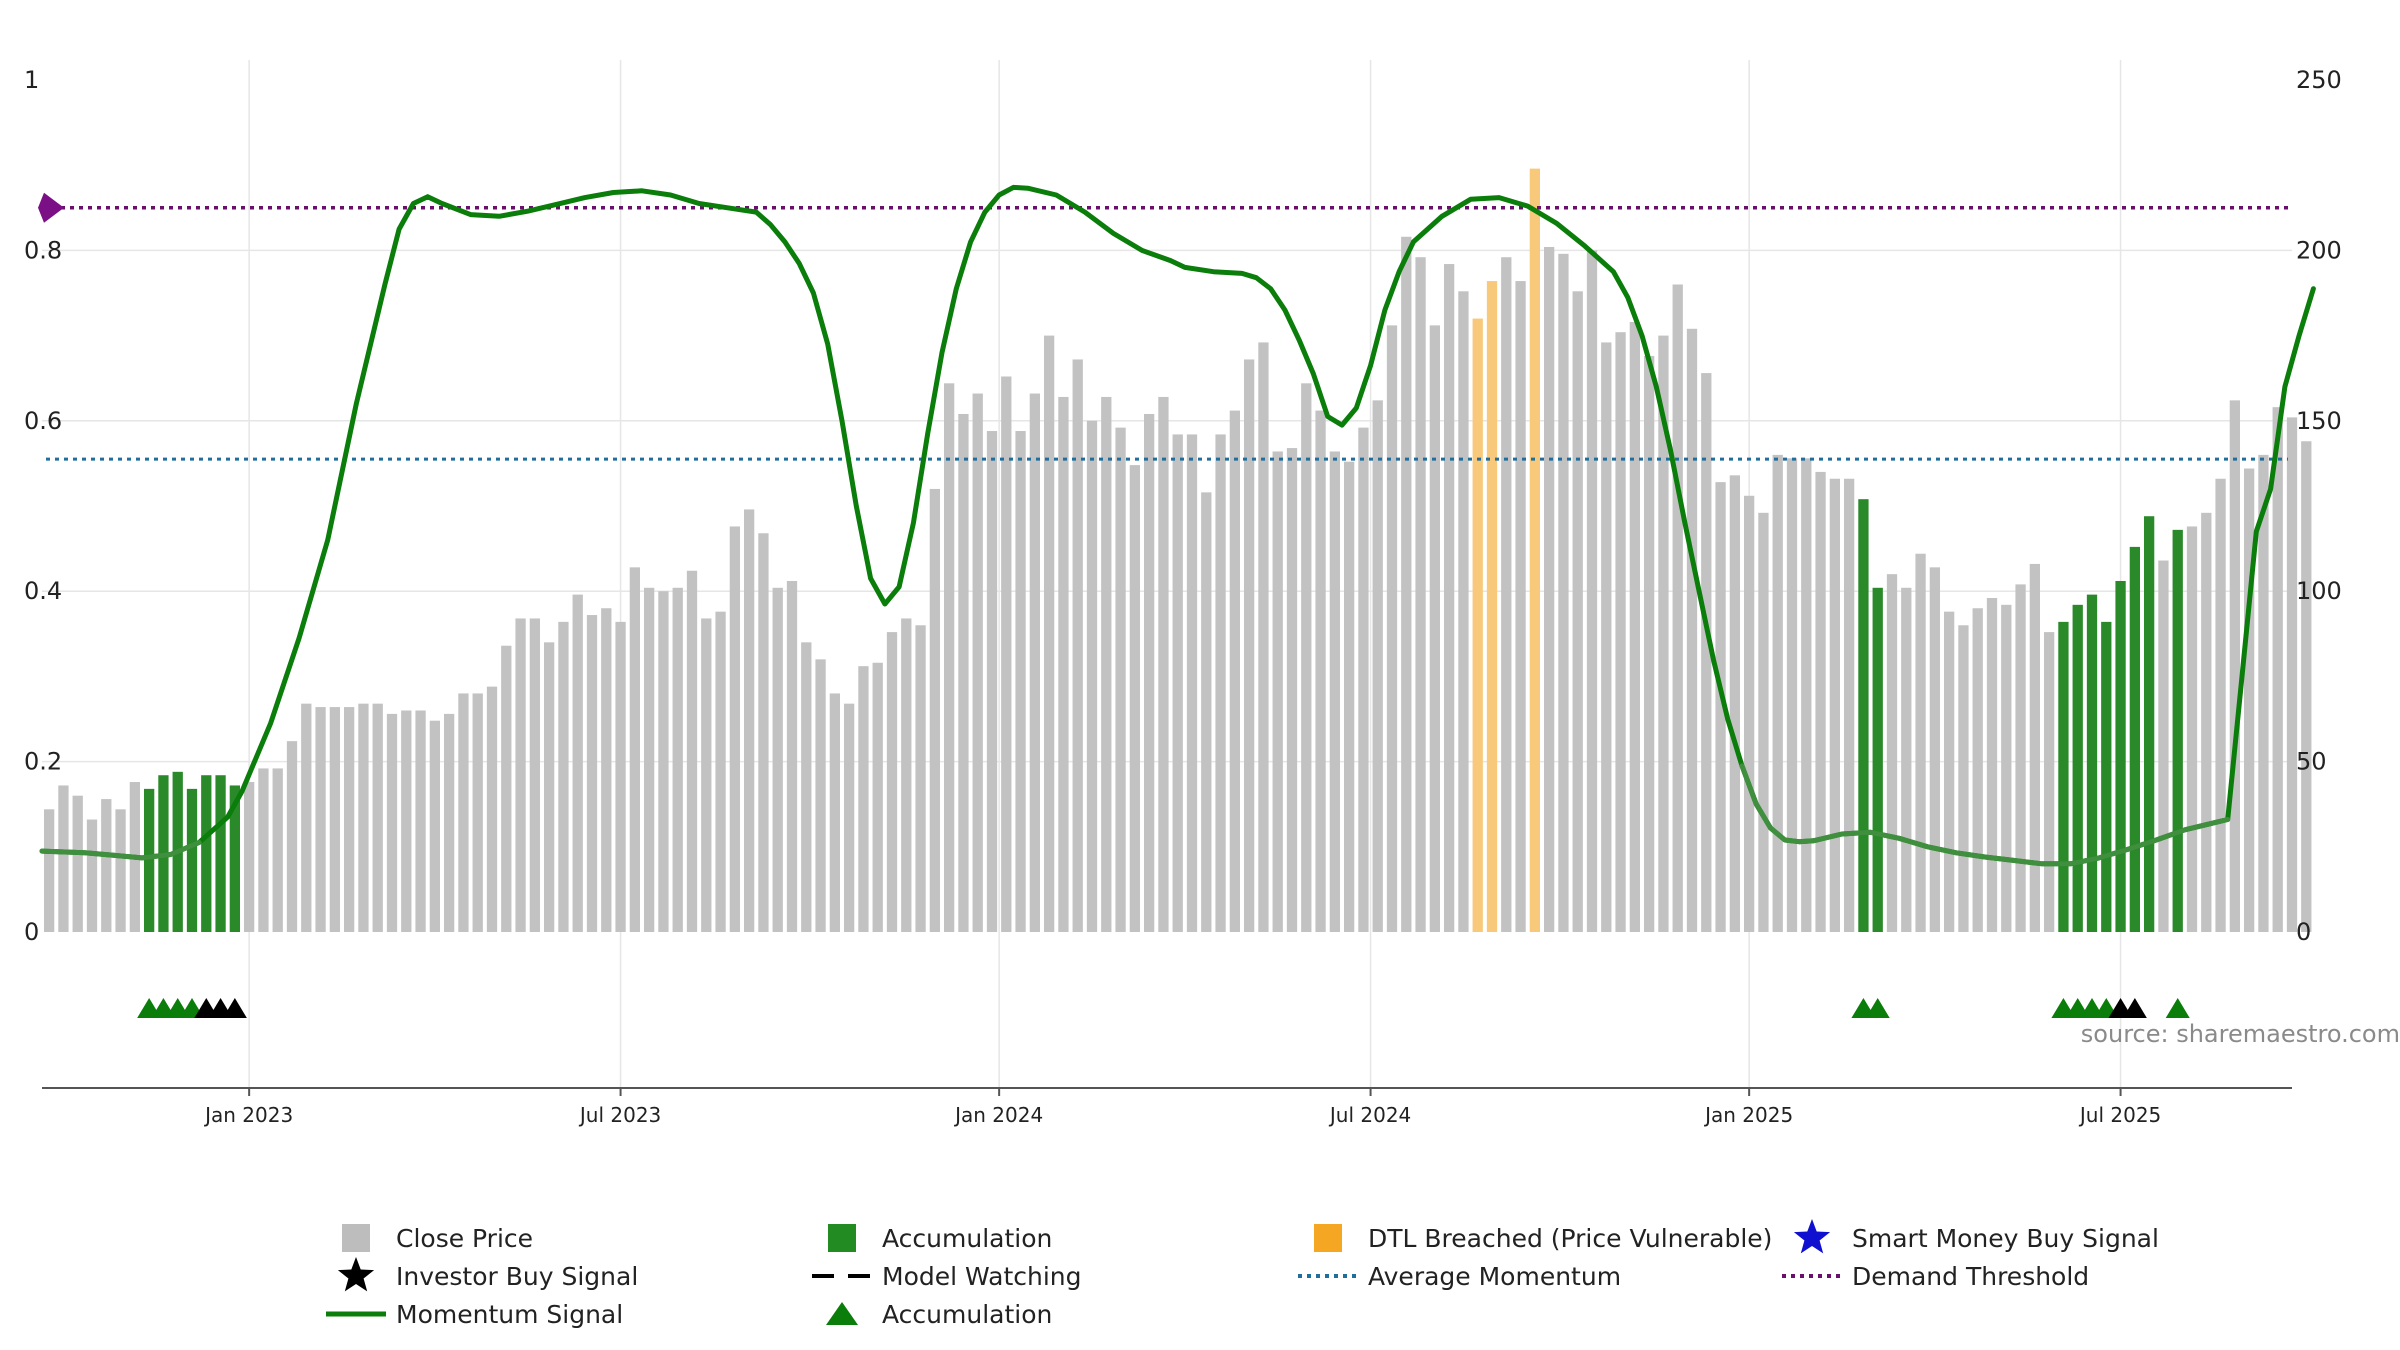  What do you see at coordinates (619, 1115) in the screenshot?
I see `x-tick-label: Jul 2023` at bounding box center [619, 1115].